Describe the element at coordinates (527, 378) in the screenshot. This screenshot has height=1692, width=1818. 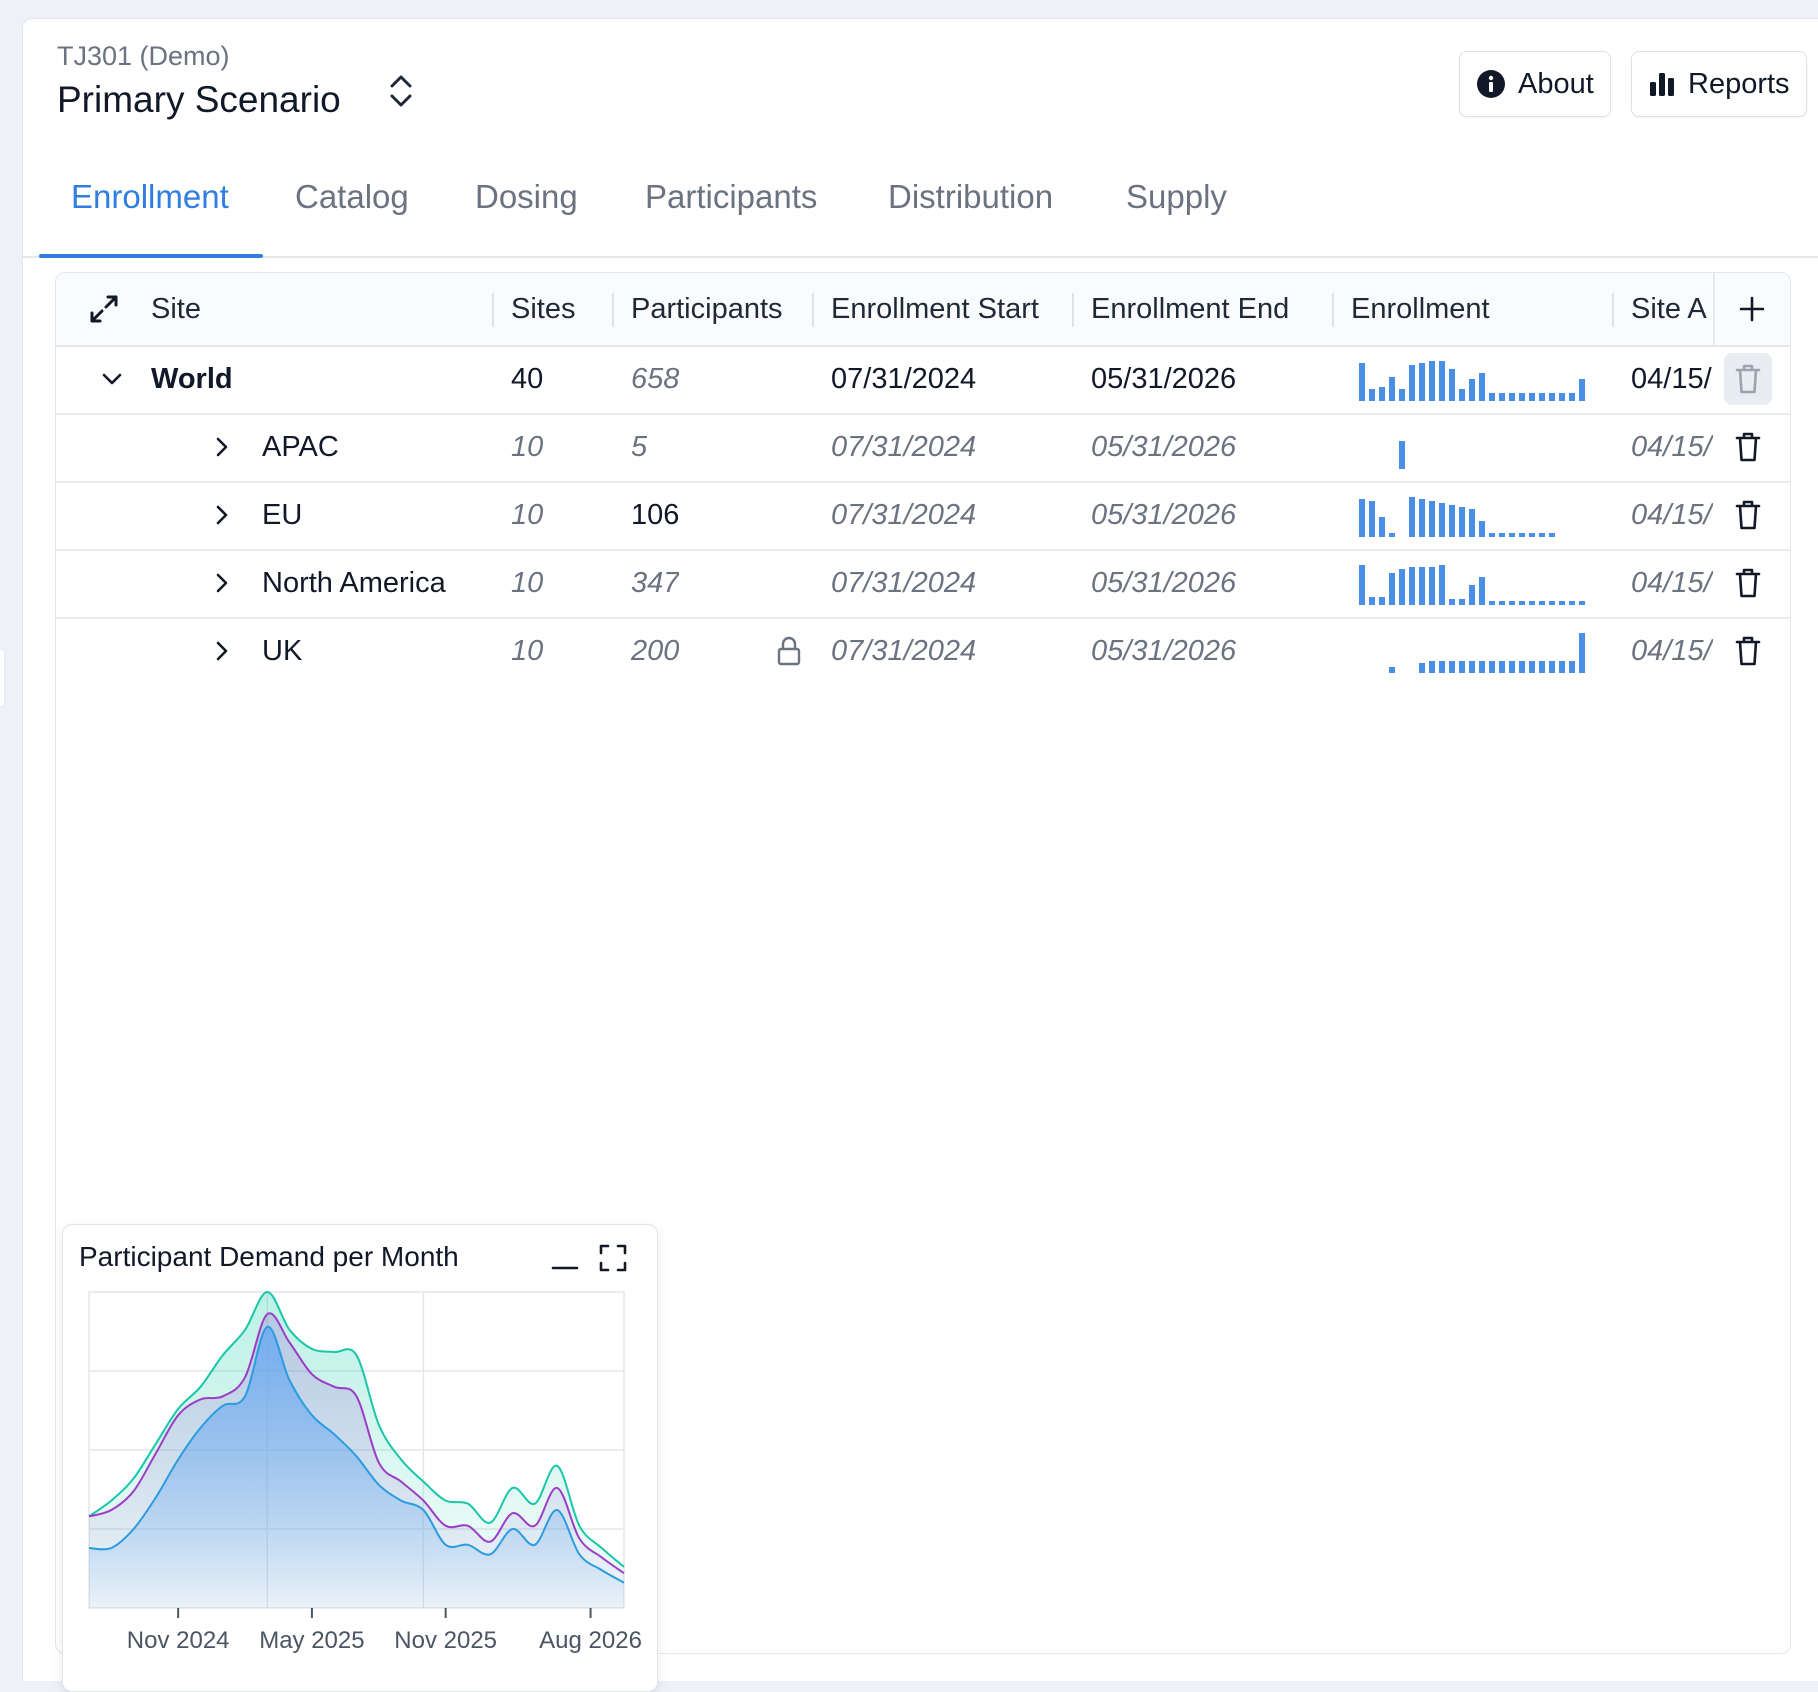
I see `sites-count: 40` at that location.